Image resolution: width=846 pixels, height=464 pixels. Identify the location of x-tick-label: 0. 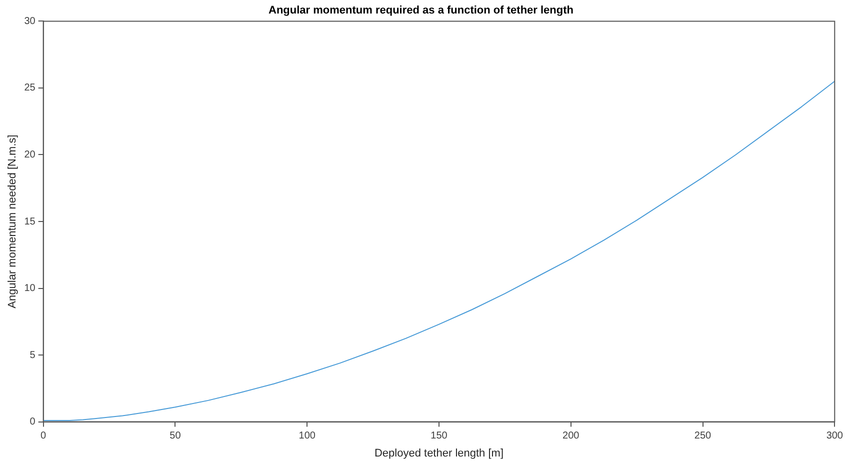
(43, 436).